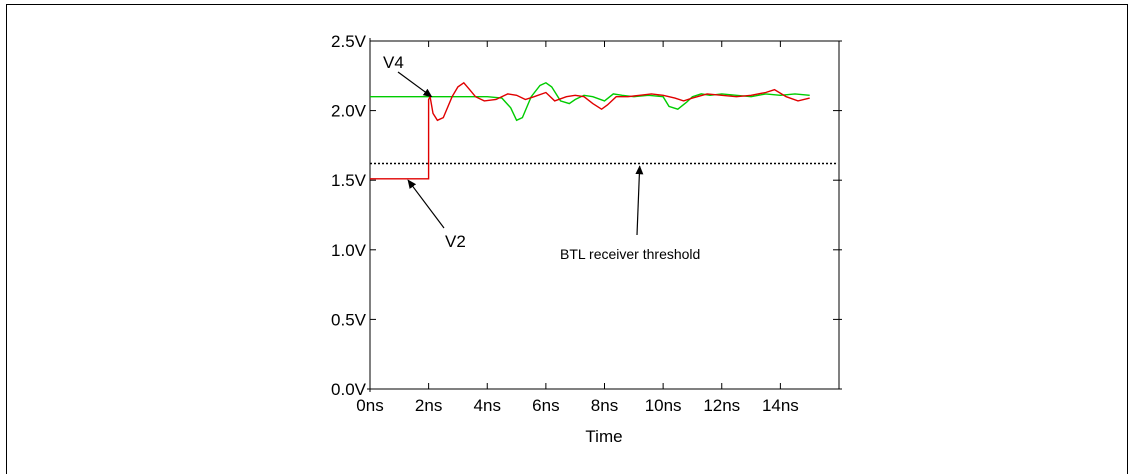 This screenshot has width=1132, height=474. What do you see at coordinates (590, 101) in the screenshot?
I see `series-line-v4` at bounding box center [590, 101].